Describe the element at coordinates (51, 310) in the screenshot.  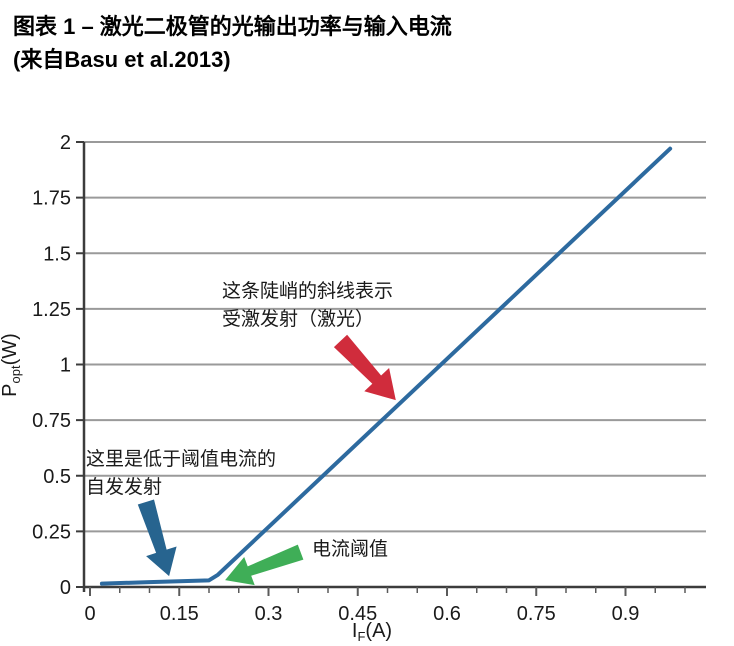
I see `y-tick-label: 1.25` at that location.